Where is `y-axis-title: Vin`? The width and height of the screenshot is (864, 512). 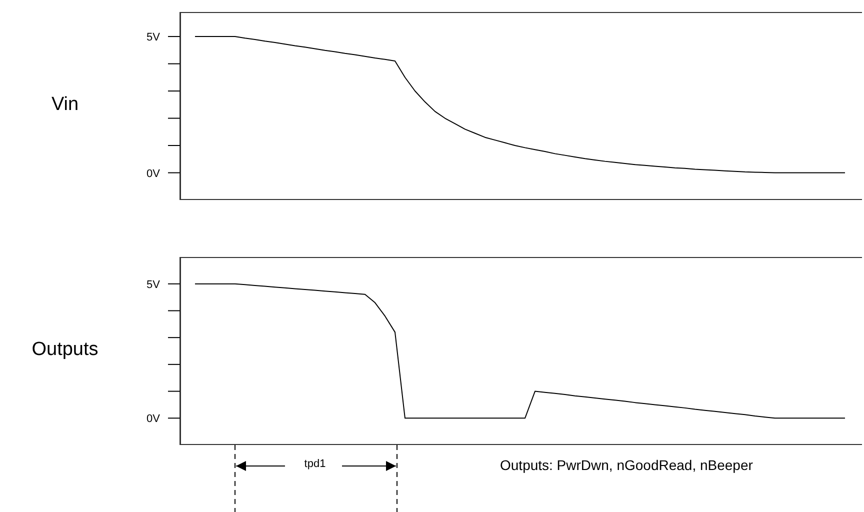 y-axis-title: Vin is located at coordinates (65, 105).